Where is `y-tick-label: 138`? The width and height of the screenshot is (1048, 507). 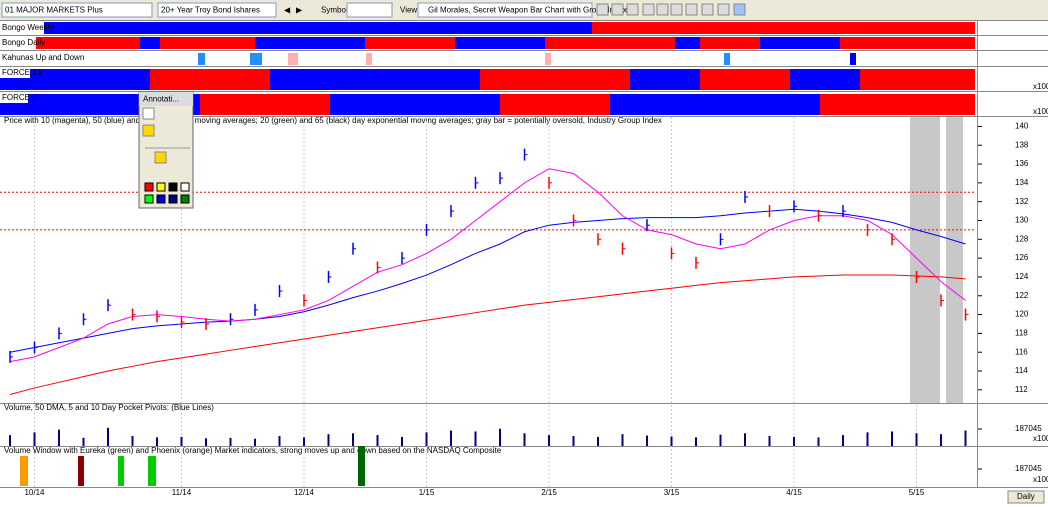
y-tick-label: 138 is located at coordinates (1022, 144).